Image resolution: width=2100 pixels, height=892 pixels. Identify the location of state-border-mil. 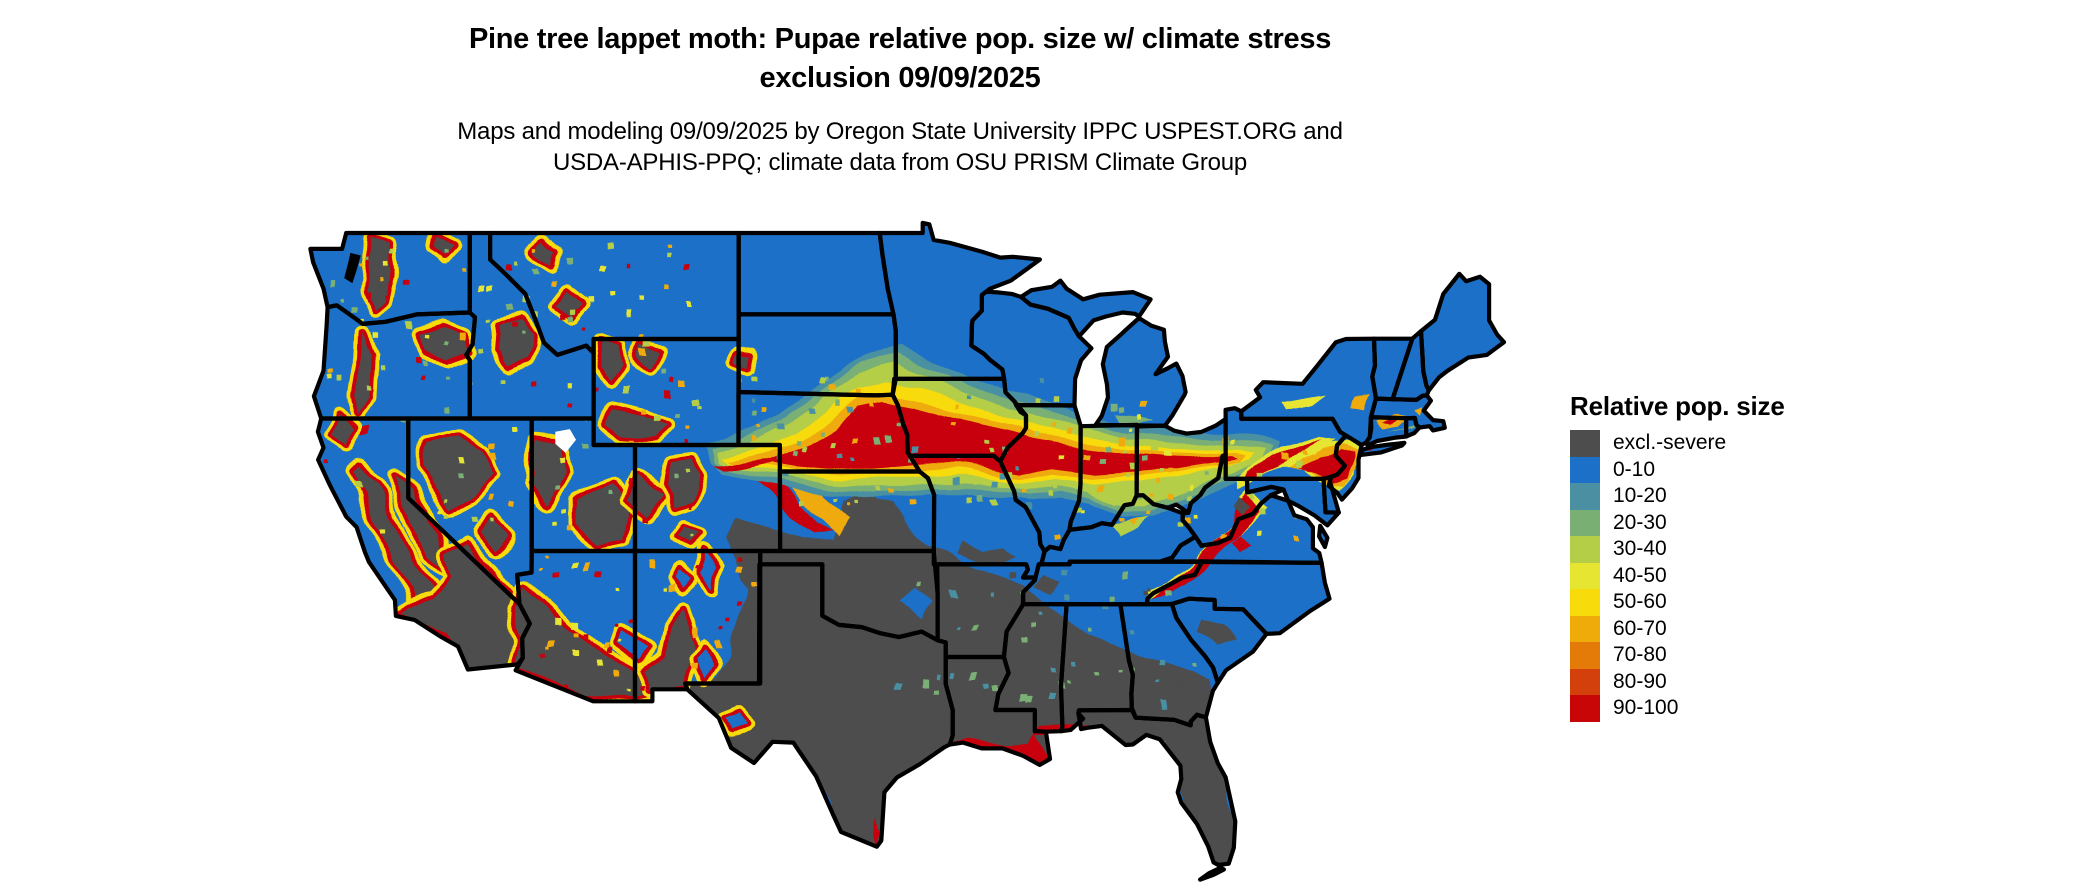
(1140, 372).